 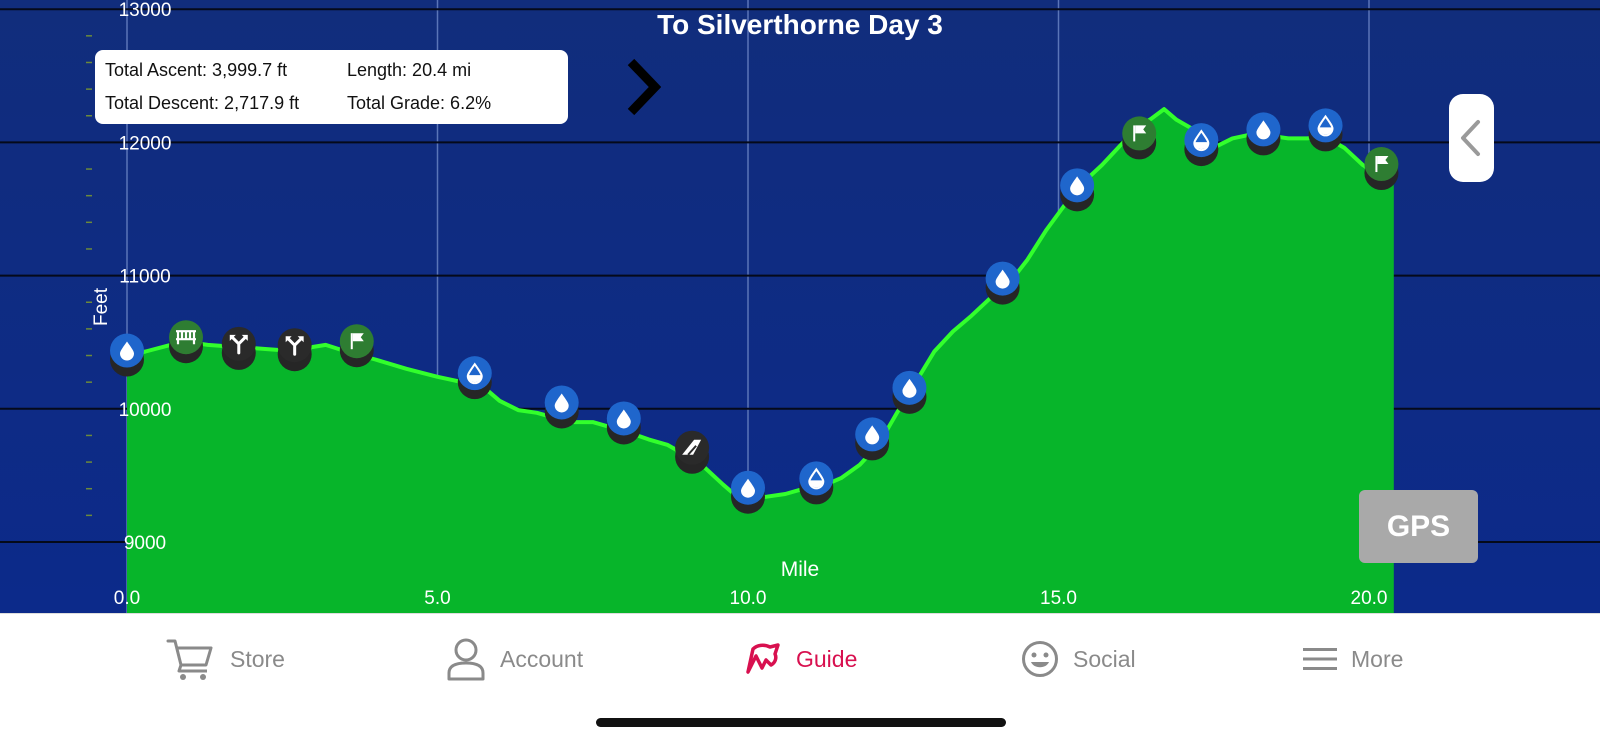 I want to click on tab-bar: Store Account Guide Social More, so click(x=800, y=658).